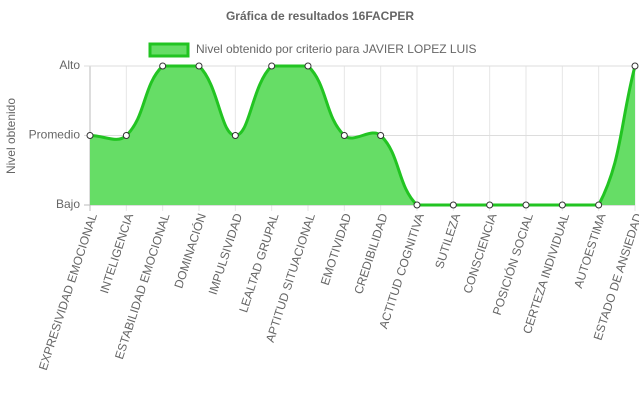  What do you see at coordinates (589, 251) in the screenshot?
I see `x-tick-label: AUTOESTIMA` at bounding box center [589, 251].